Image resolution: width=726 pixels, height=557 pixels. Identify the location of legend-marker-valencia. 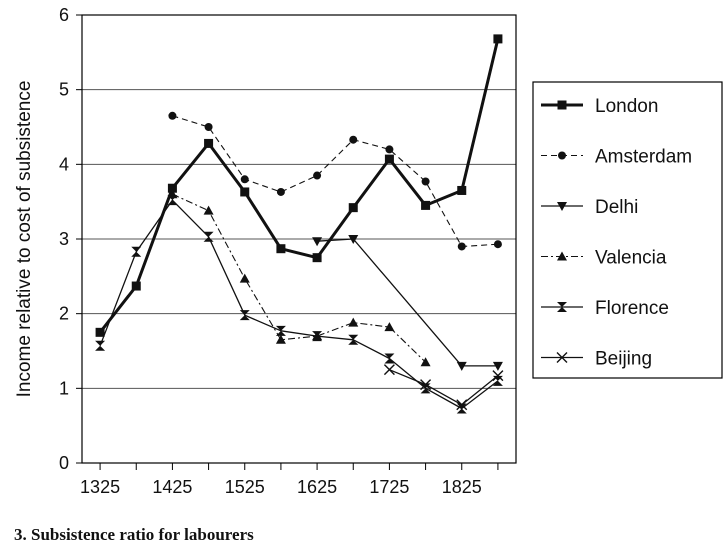
(562, 256).